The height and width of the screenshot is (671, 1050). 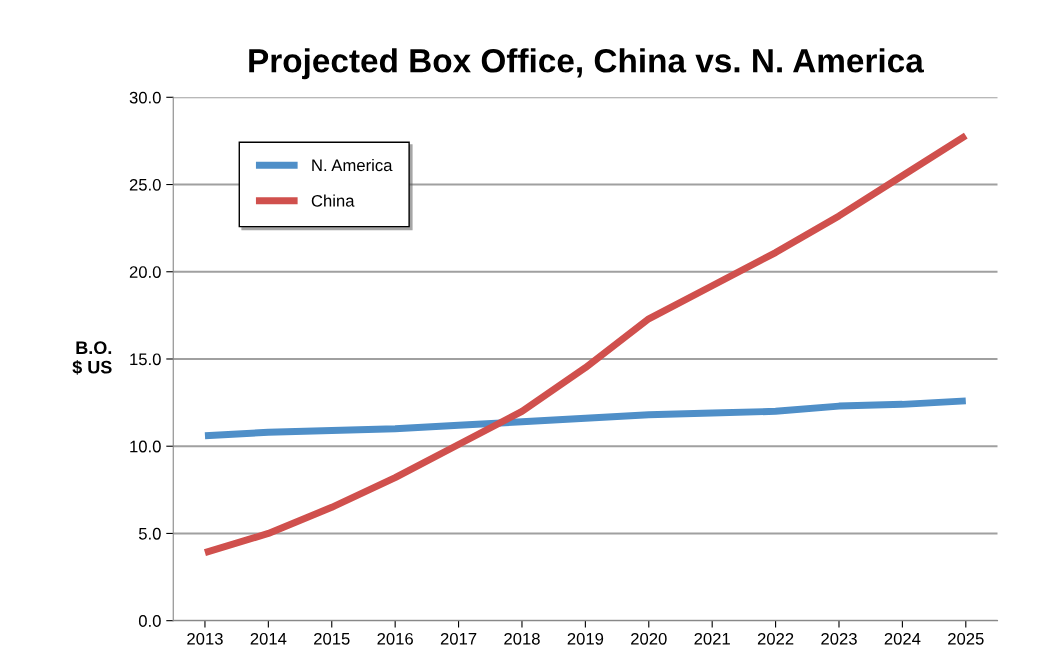 What do you see at coordinates (268, 638) in the screenshot?
I see `x-tick-label: 2014` at bounding box center [268, 638].